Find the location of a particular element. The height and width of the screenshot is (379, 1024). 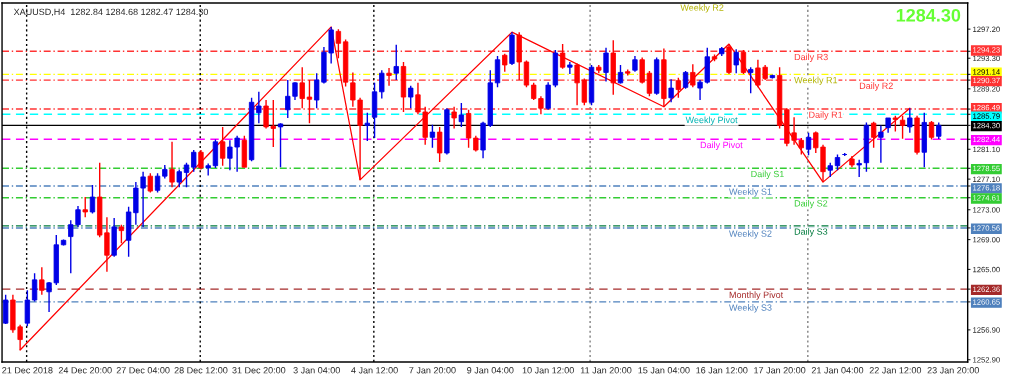

x-tick-label: 4 Jan 12:00 is located at coordinates (374, 370).